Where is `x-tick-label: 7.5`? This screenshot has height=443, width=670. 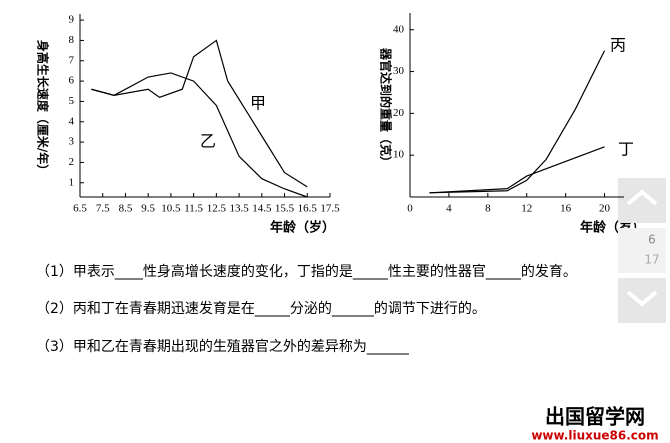
x-tick-label: 7.5 is located at coordinates (103, 209).